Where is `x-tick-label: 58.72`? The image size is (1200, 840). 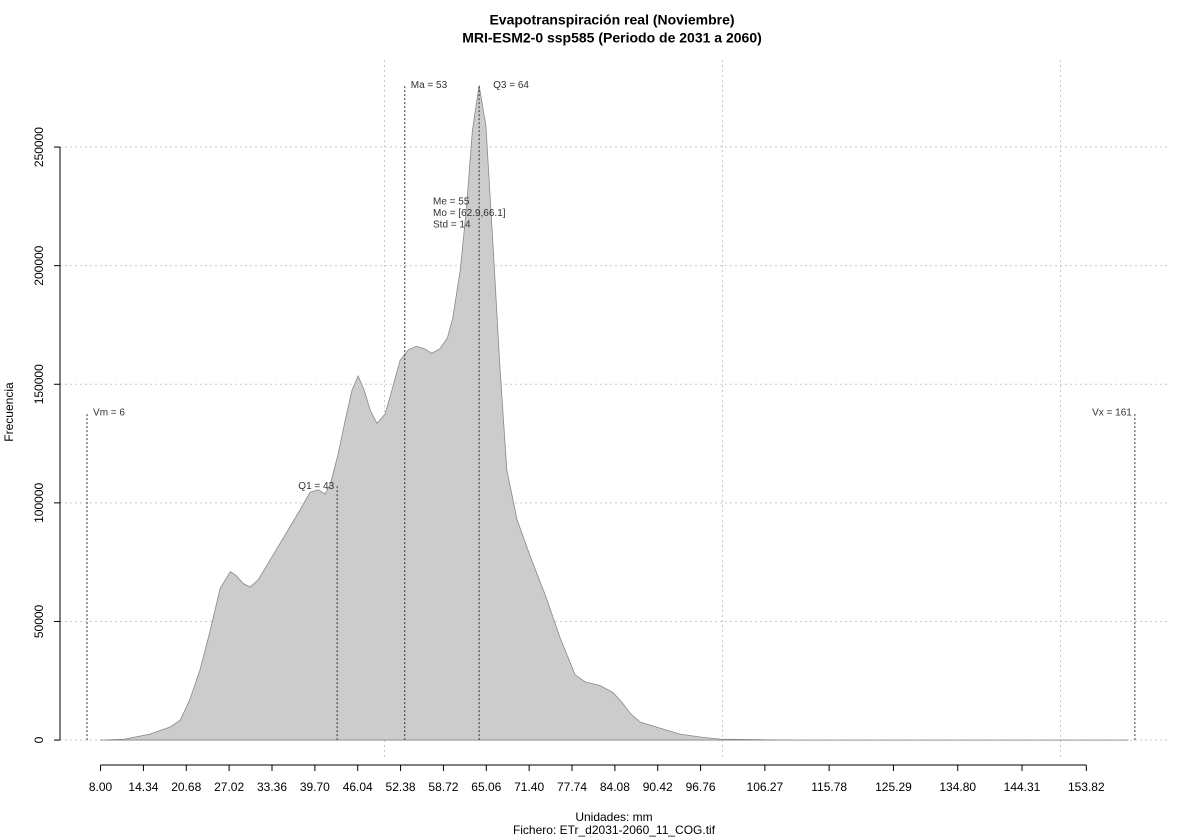
x-tick-label: 58.72 is located at coordinates (443, 787).